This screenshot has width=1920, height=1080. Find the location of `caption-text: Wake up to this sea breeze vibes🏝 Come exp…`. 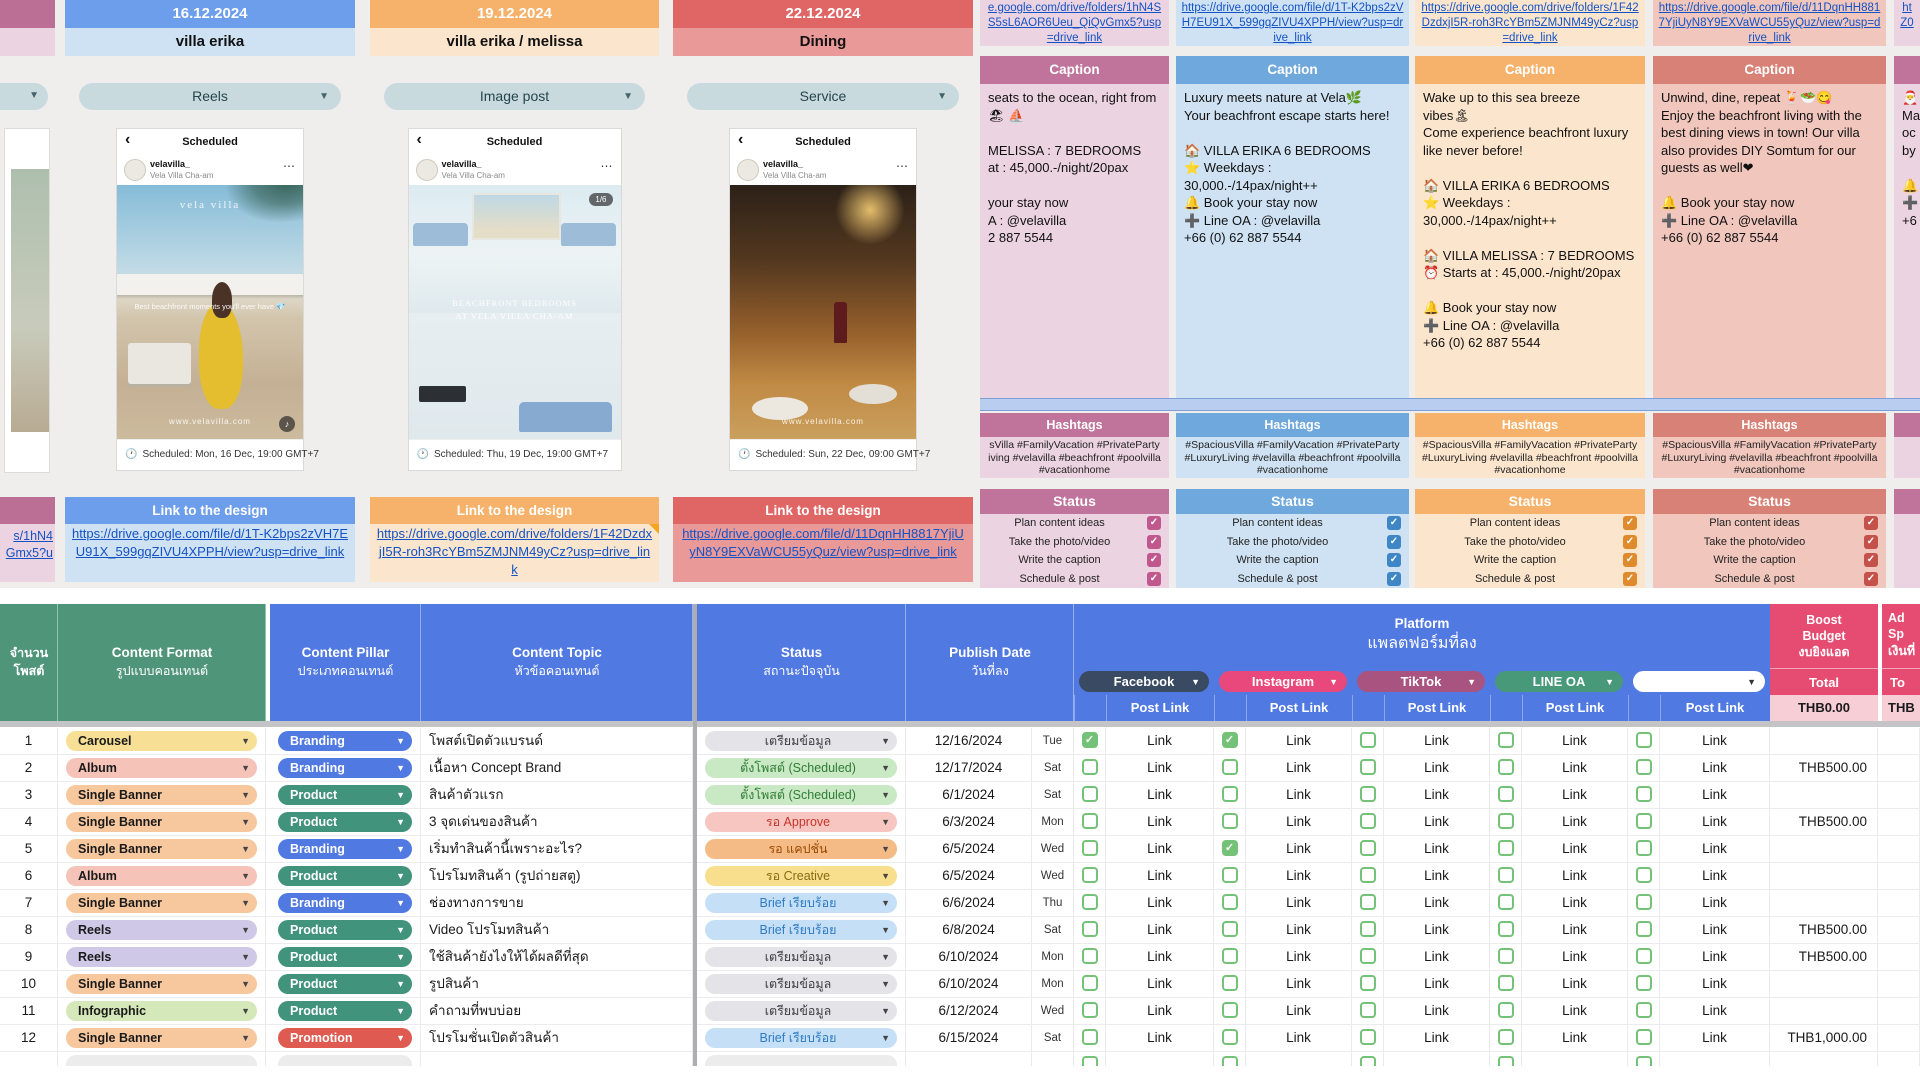

caption-text: Wake up to this sea breeze vibes🏝 Come exp… is located at coordinates (1530, 241).